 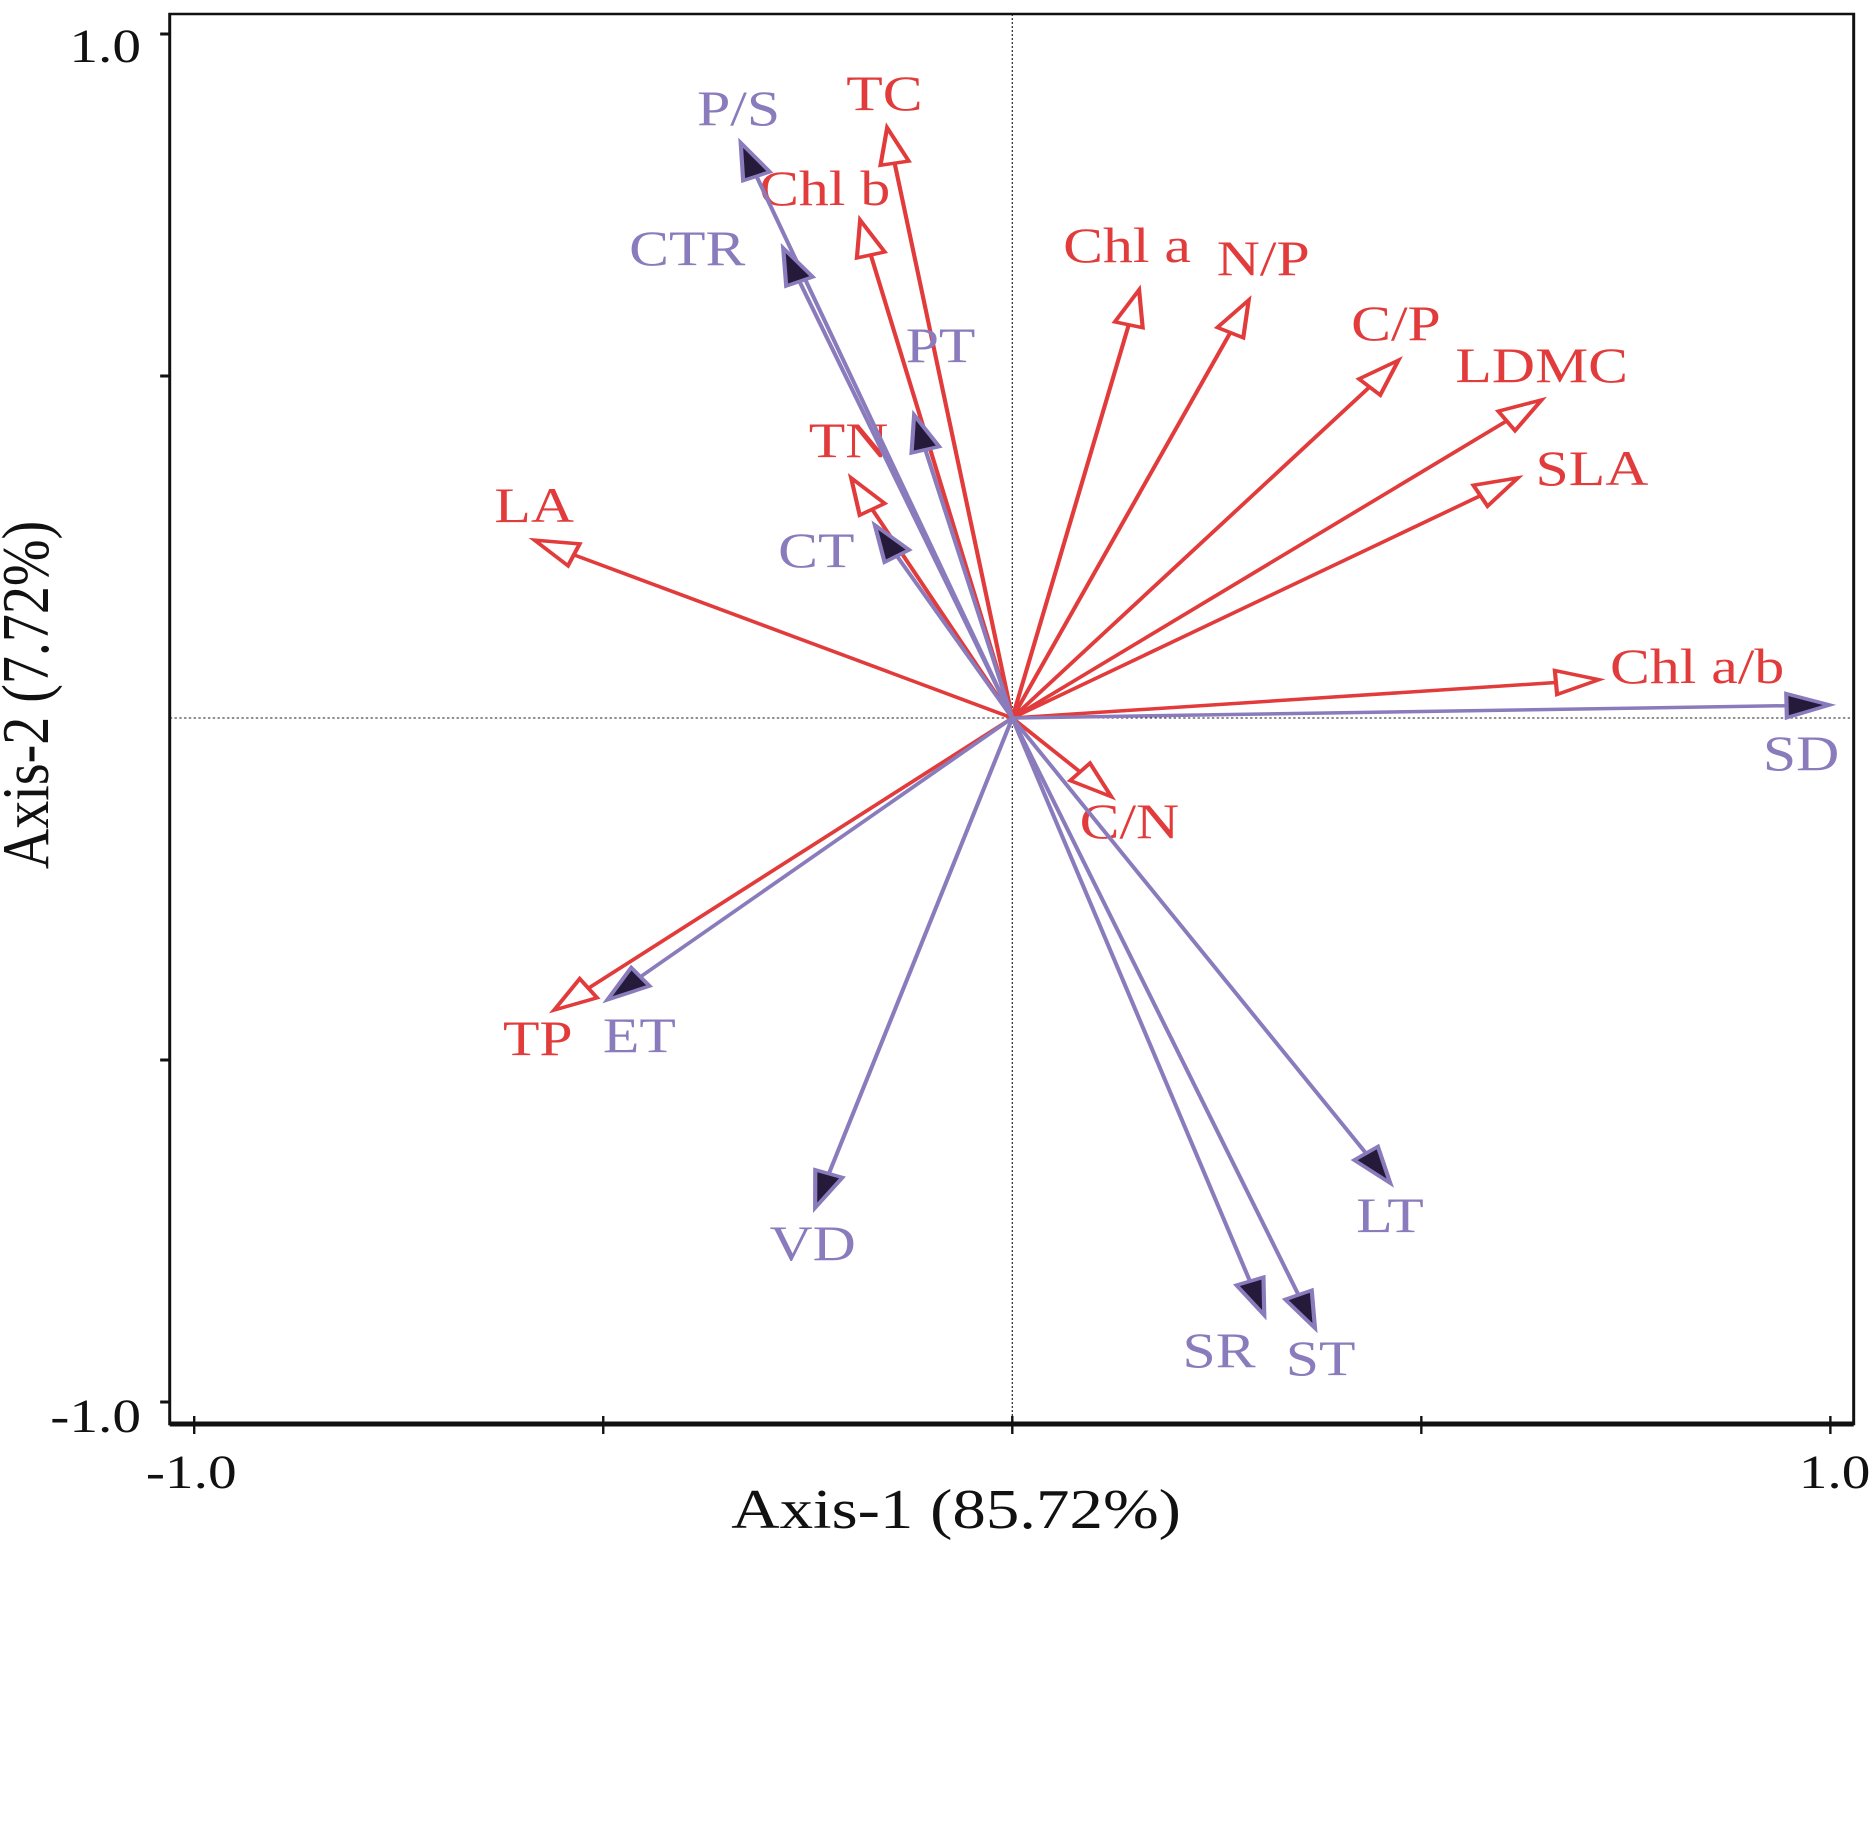 I want to click on vector-line-ctr, so click(x=906, y=499).